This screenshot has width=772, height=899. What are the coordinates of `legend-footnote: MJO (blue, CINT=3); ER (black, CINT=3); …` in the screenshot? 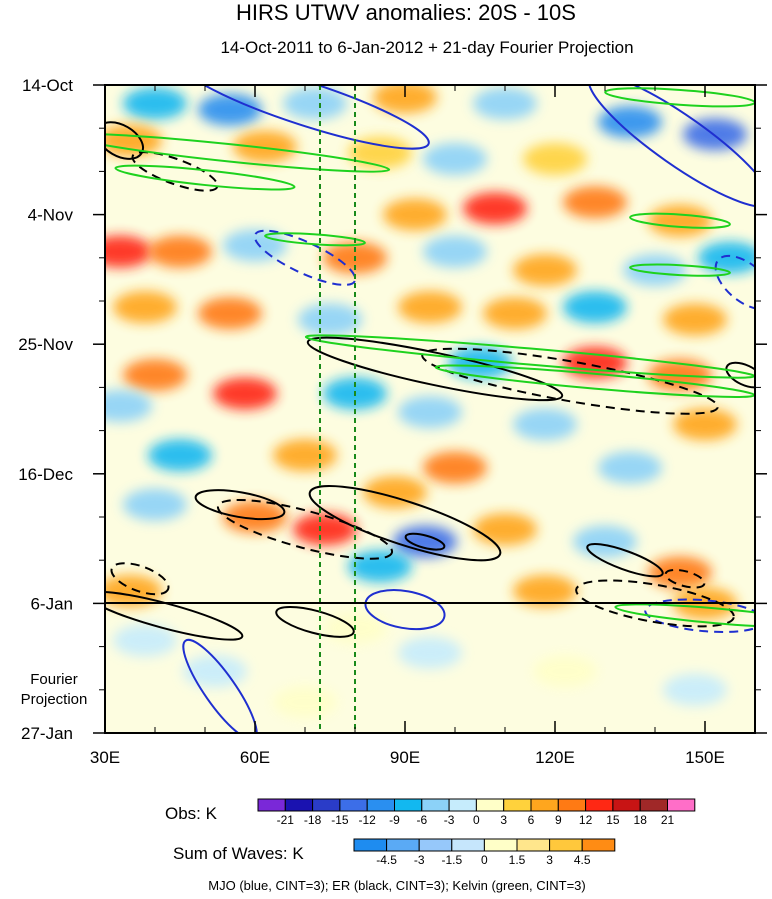 It's located at (397, 885).